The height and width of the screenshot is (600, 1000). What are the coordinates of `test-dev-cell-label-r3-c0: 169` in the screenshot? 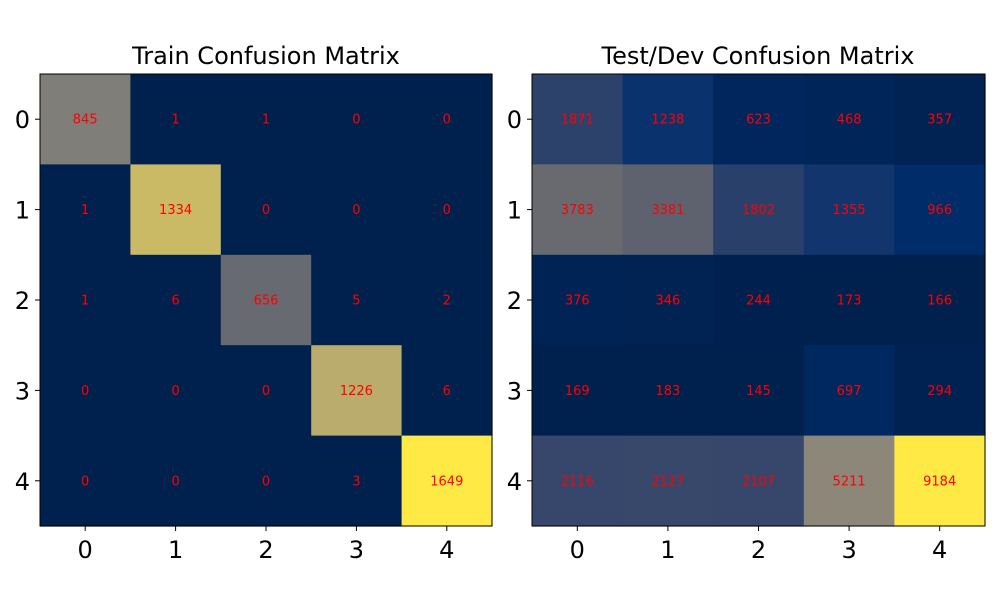 It's located at (577, 391).